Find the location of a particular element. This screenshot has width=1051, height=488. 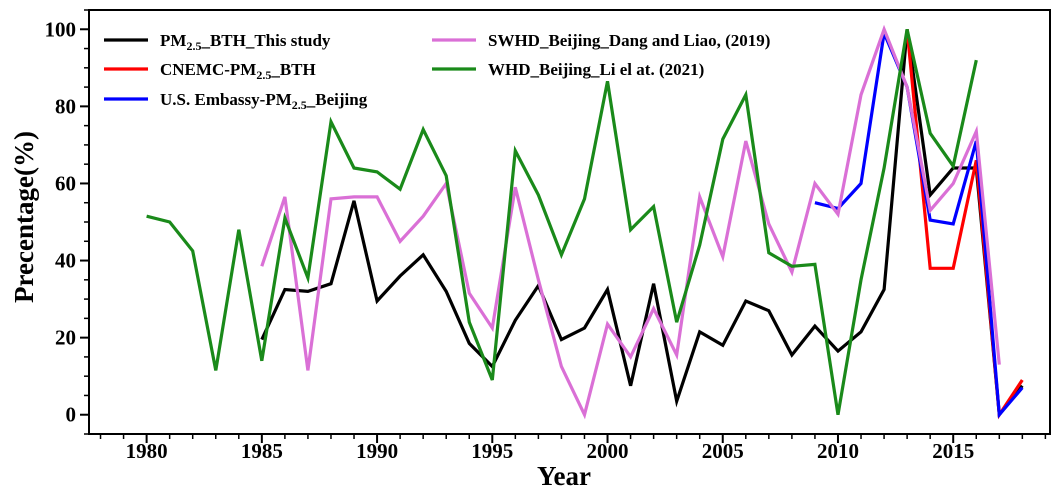

y-tick-label: 80 is located at coordinates (65, 106).